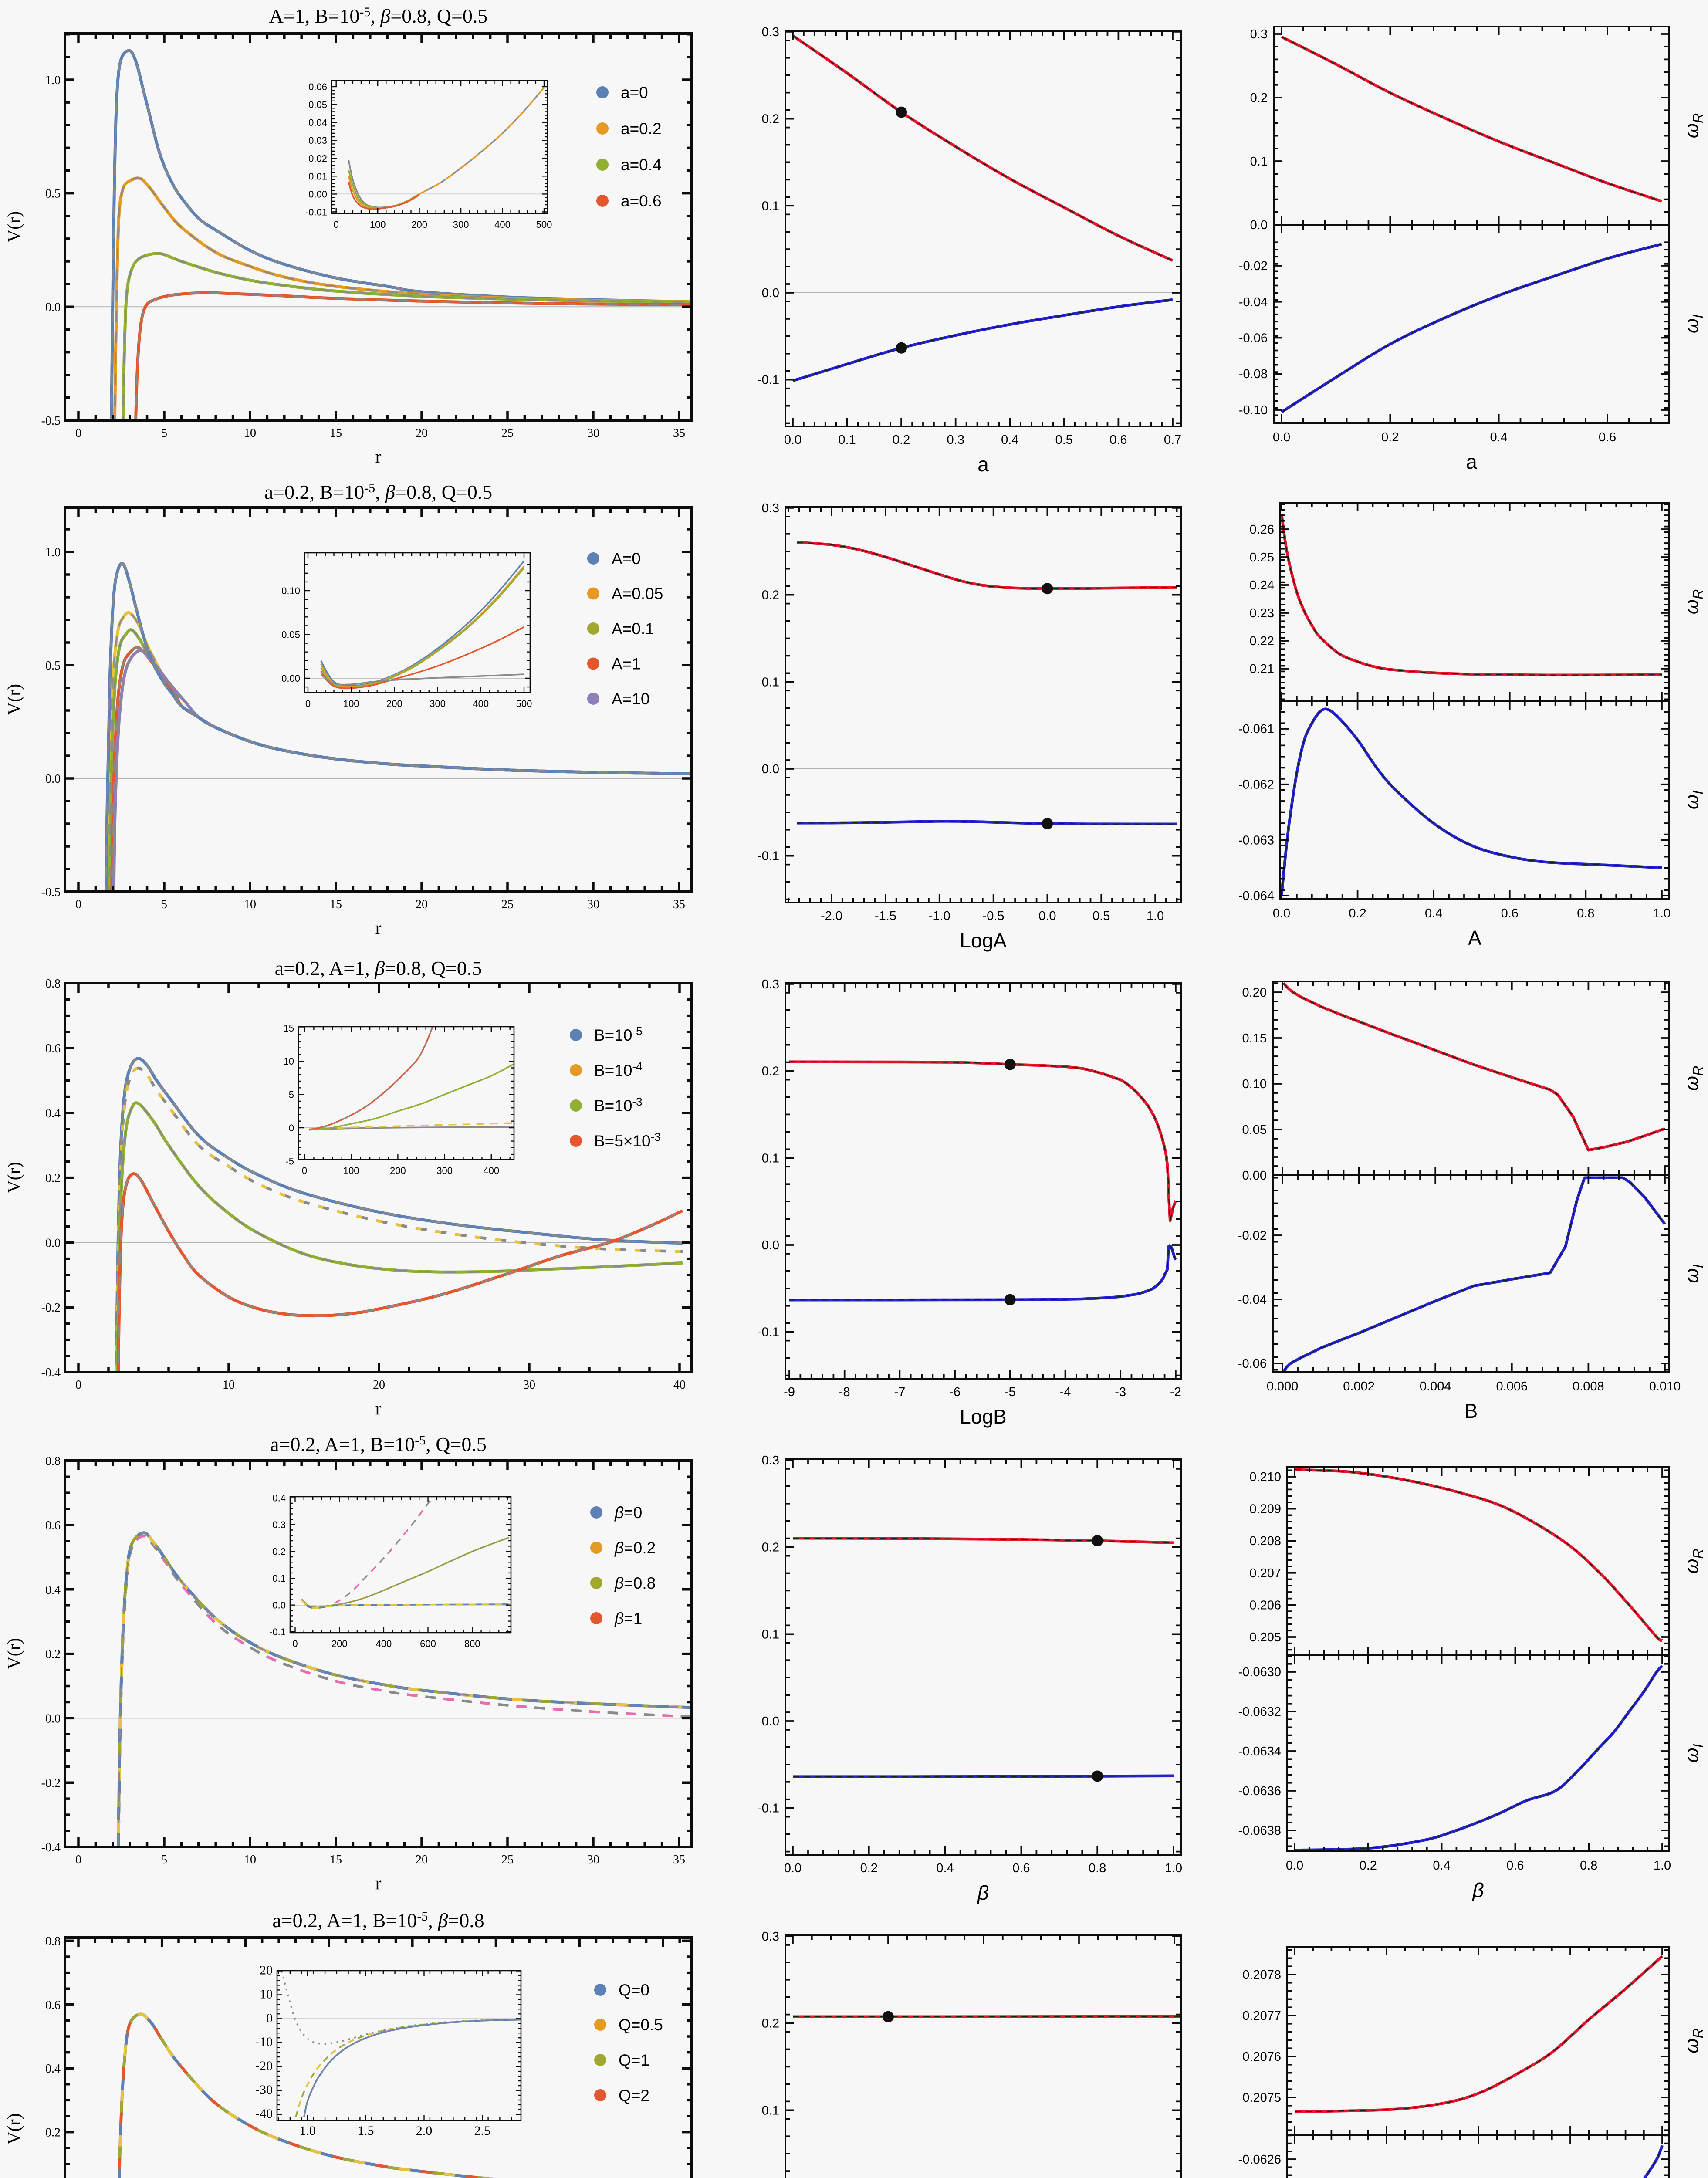 The width and height of the screenshot is (1708, 2178). Describe the element at coordinates (1255, 1038) in the screenshot. I see `svg-text: 0.15` at that location.